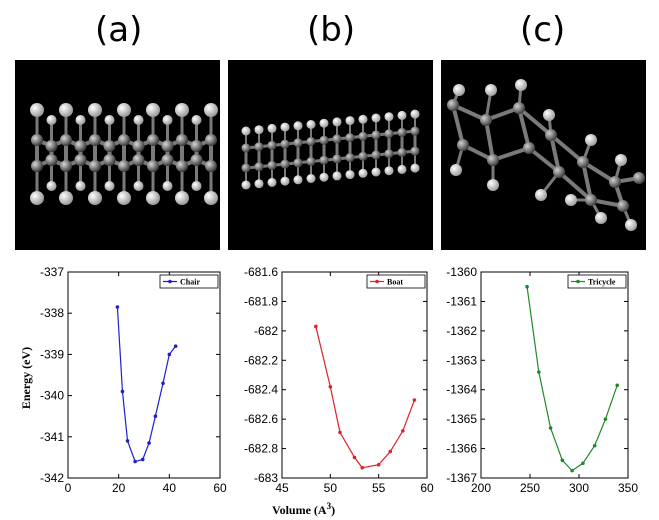  I want to click on y-tick-label: -337, so click(52, 272).